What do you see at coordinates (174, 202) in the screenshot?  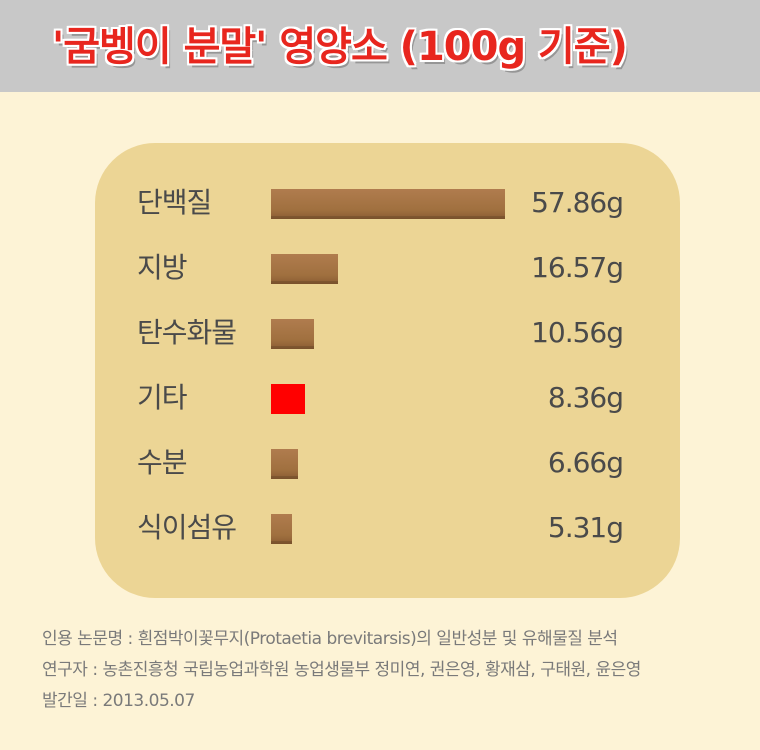 I see `category-label: 단백질` at bounding box center [174, 202].